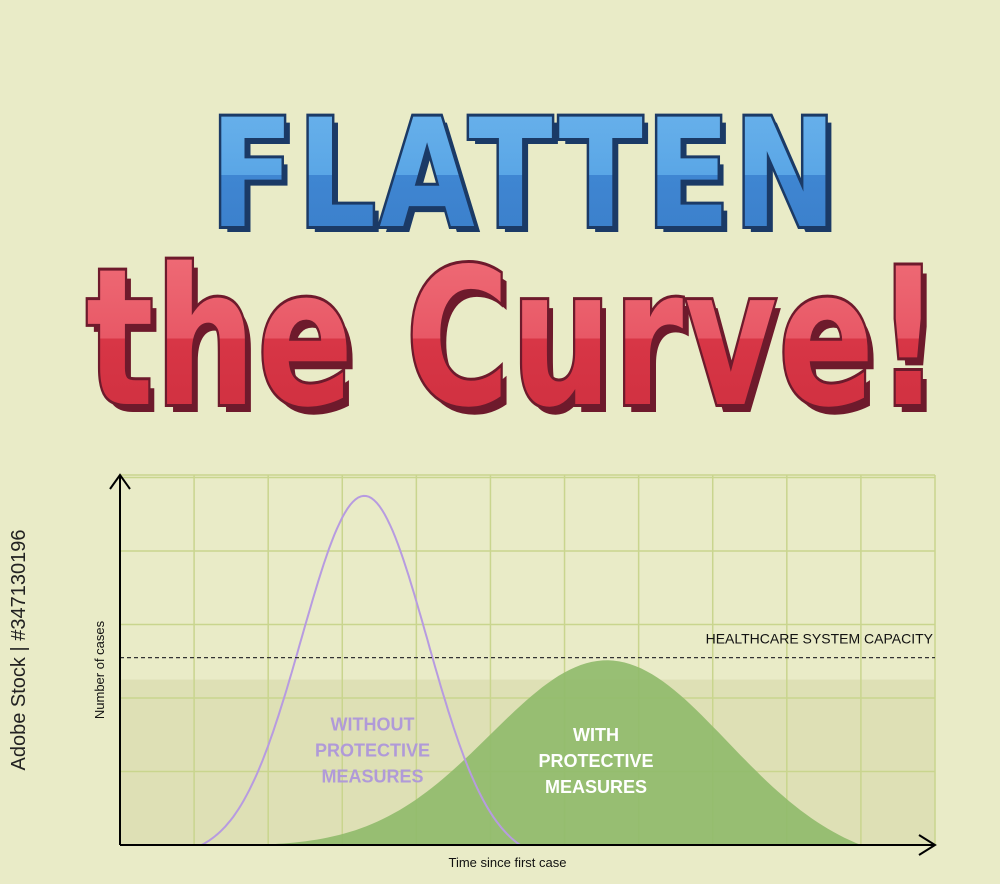  What do you see at coordinates (361, 670) in the screenshot?
I see `without-measures-curve` at bounding box center [361, 670].